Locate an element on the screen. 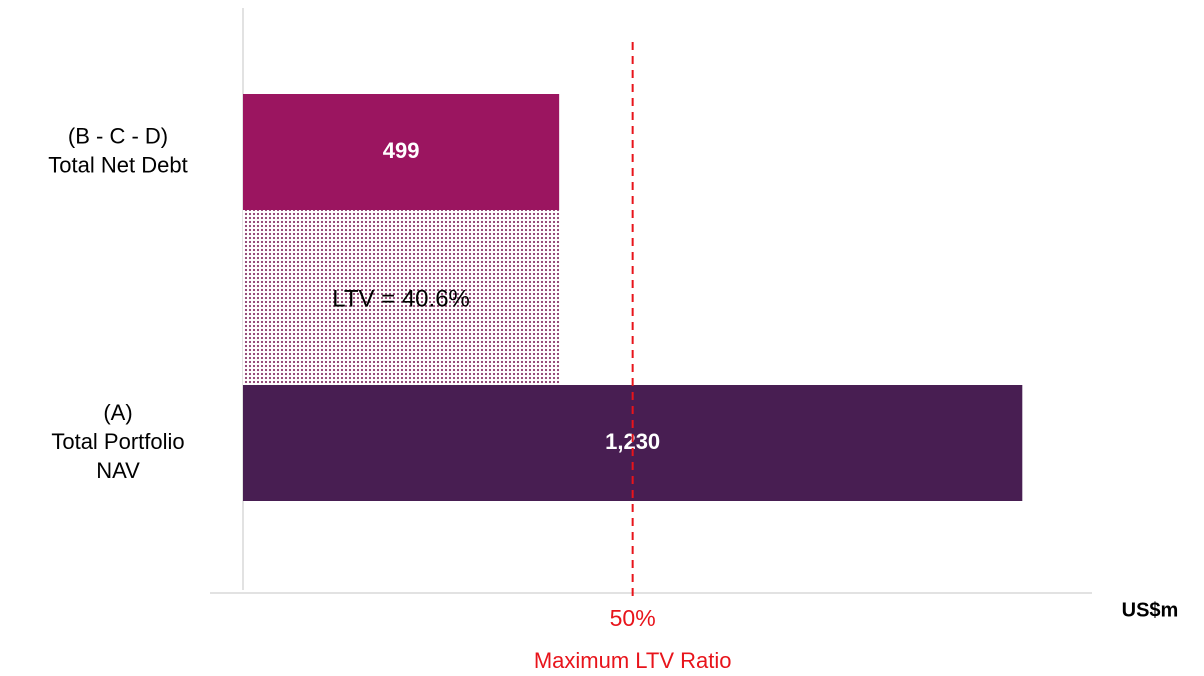 This screenshot has width=1204, height=676. y-tick-label: (A) Total Portfolio NAV is located at coordinates (117, 441).